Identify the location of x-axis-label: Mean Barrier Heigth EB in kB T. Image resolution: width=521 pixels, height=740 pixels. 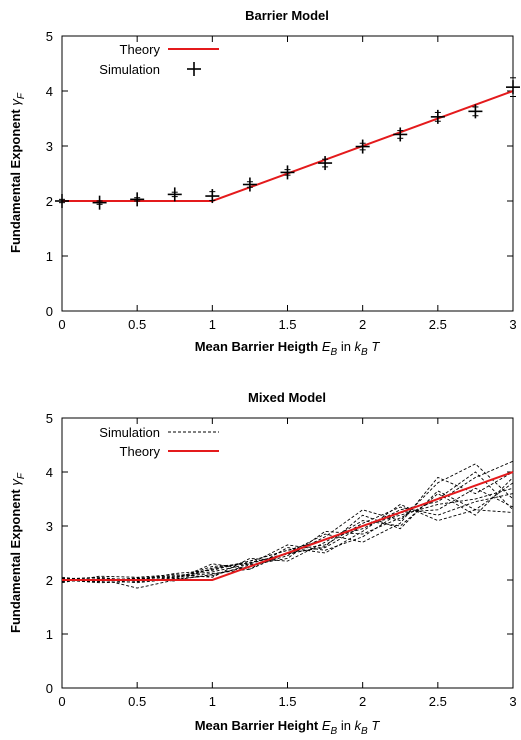
(288, 348).